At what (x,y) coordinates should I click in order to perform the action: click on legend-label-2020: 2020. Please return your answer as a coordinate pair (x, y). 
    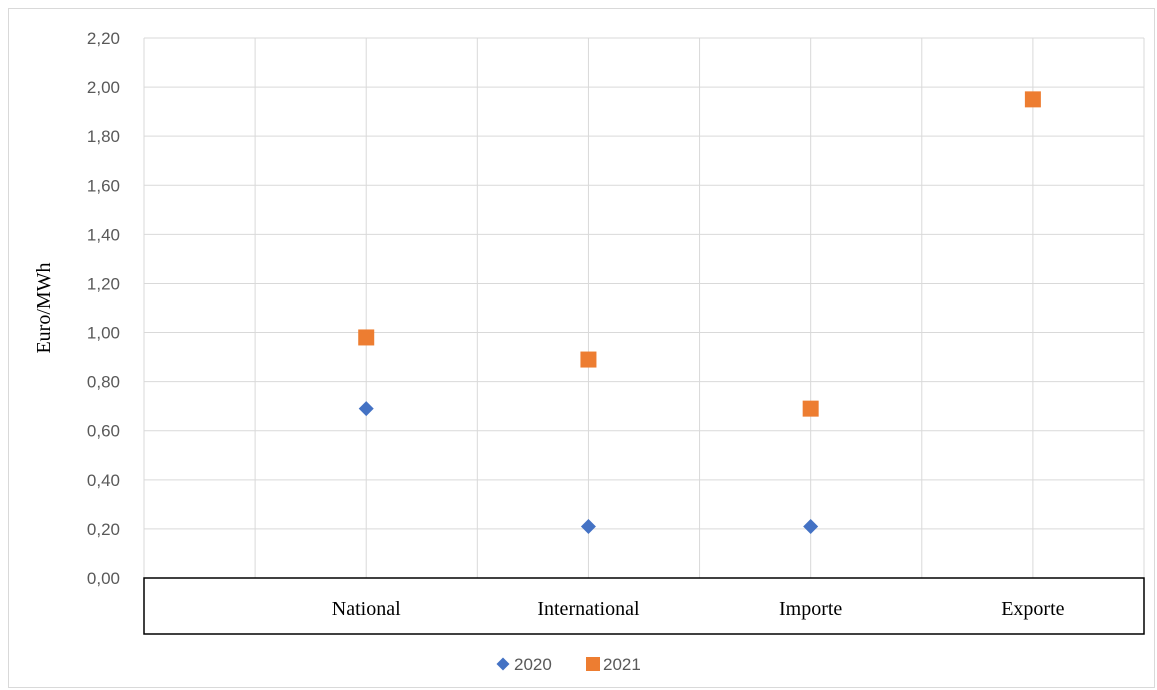
    Looking at the image, I should click on (533, 664).